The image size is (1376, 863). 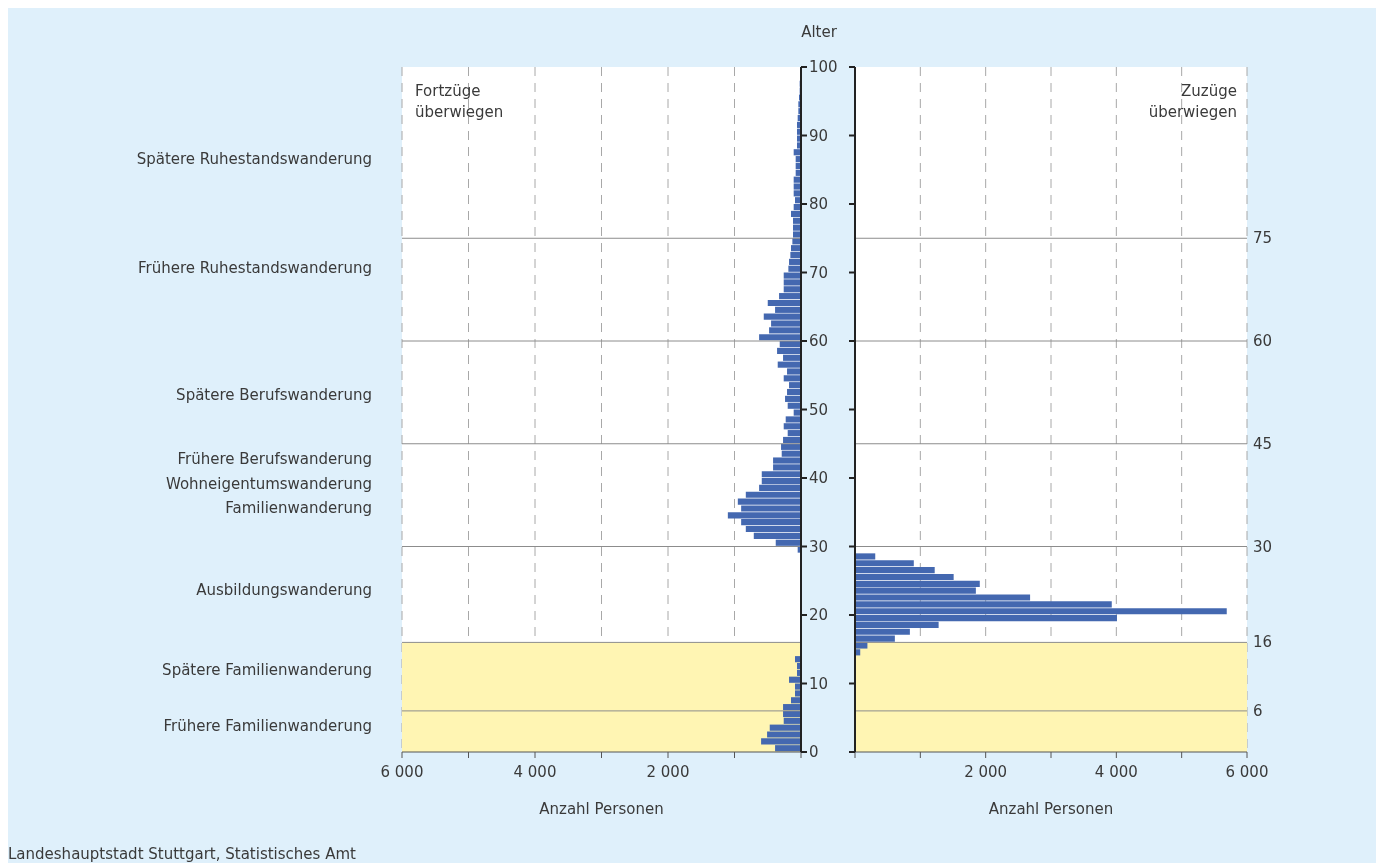 I want to click on annotation: Fortzüge überwiegen, so click(x=460, y=102).